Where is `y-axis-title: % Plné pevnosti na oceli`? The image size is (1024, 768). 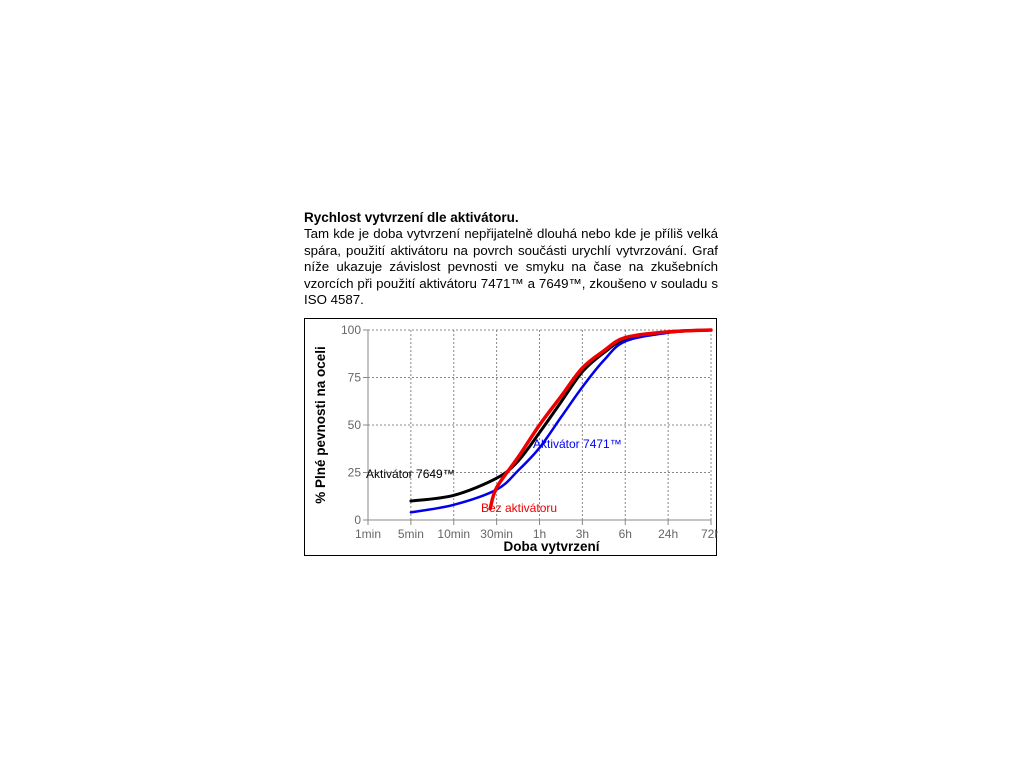 y-axis-title: % Plné pevnosti na oceli is located at coordinates (320, 425).